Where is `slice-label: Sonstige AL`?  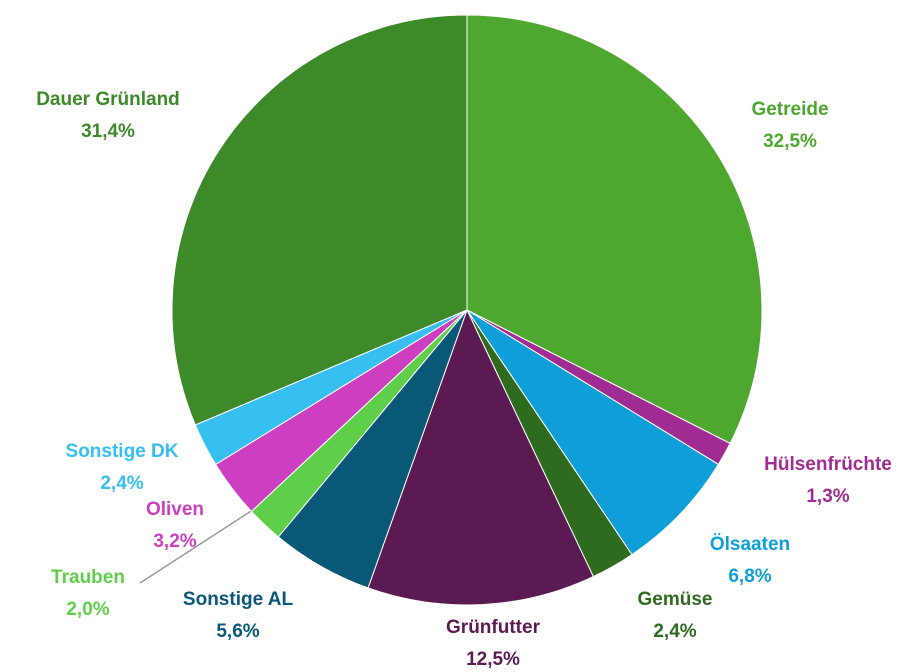 slice-label: Sonstige AL is located at coordinates (238, 599).